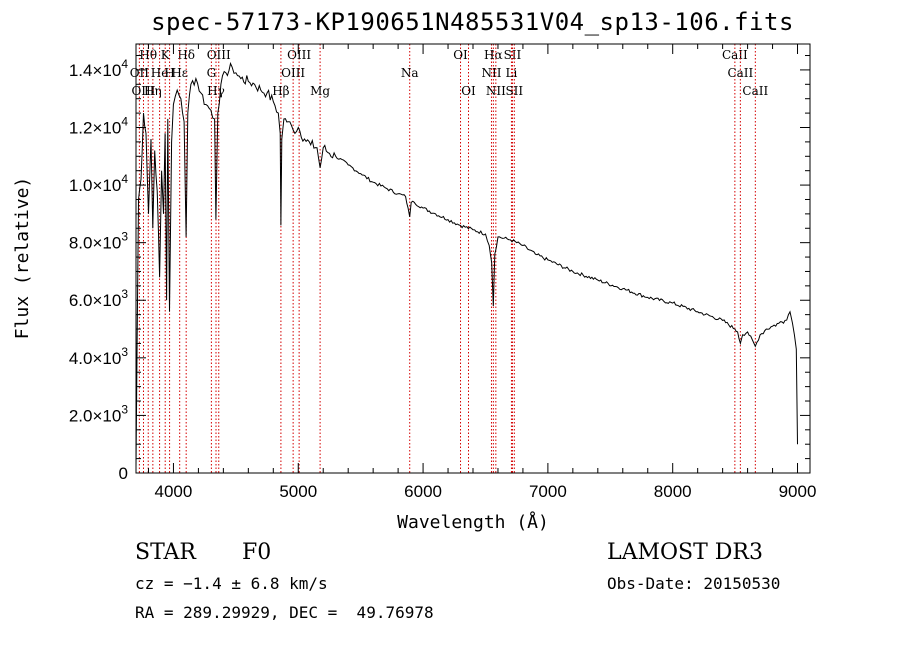 The height and width of the screenshot is (649, 900). Describe the element at coordinates (548, 491) in the screenshot. I see `x-tick-label: 7000` at that location.